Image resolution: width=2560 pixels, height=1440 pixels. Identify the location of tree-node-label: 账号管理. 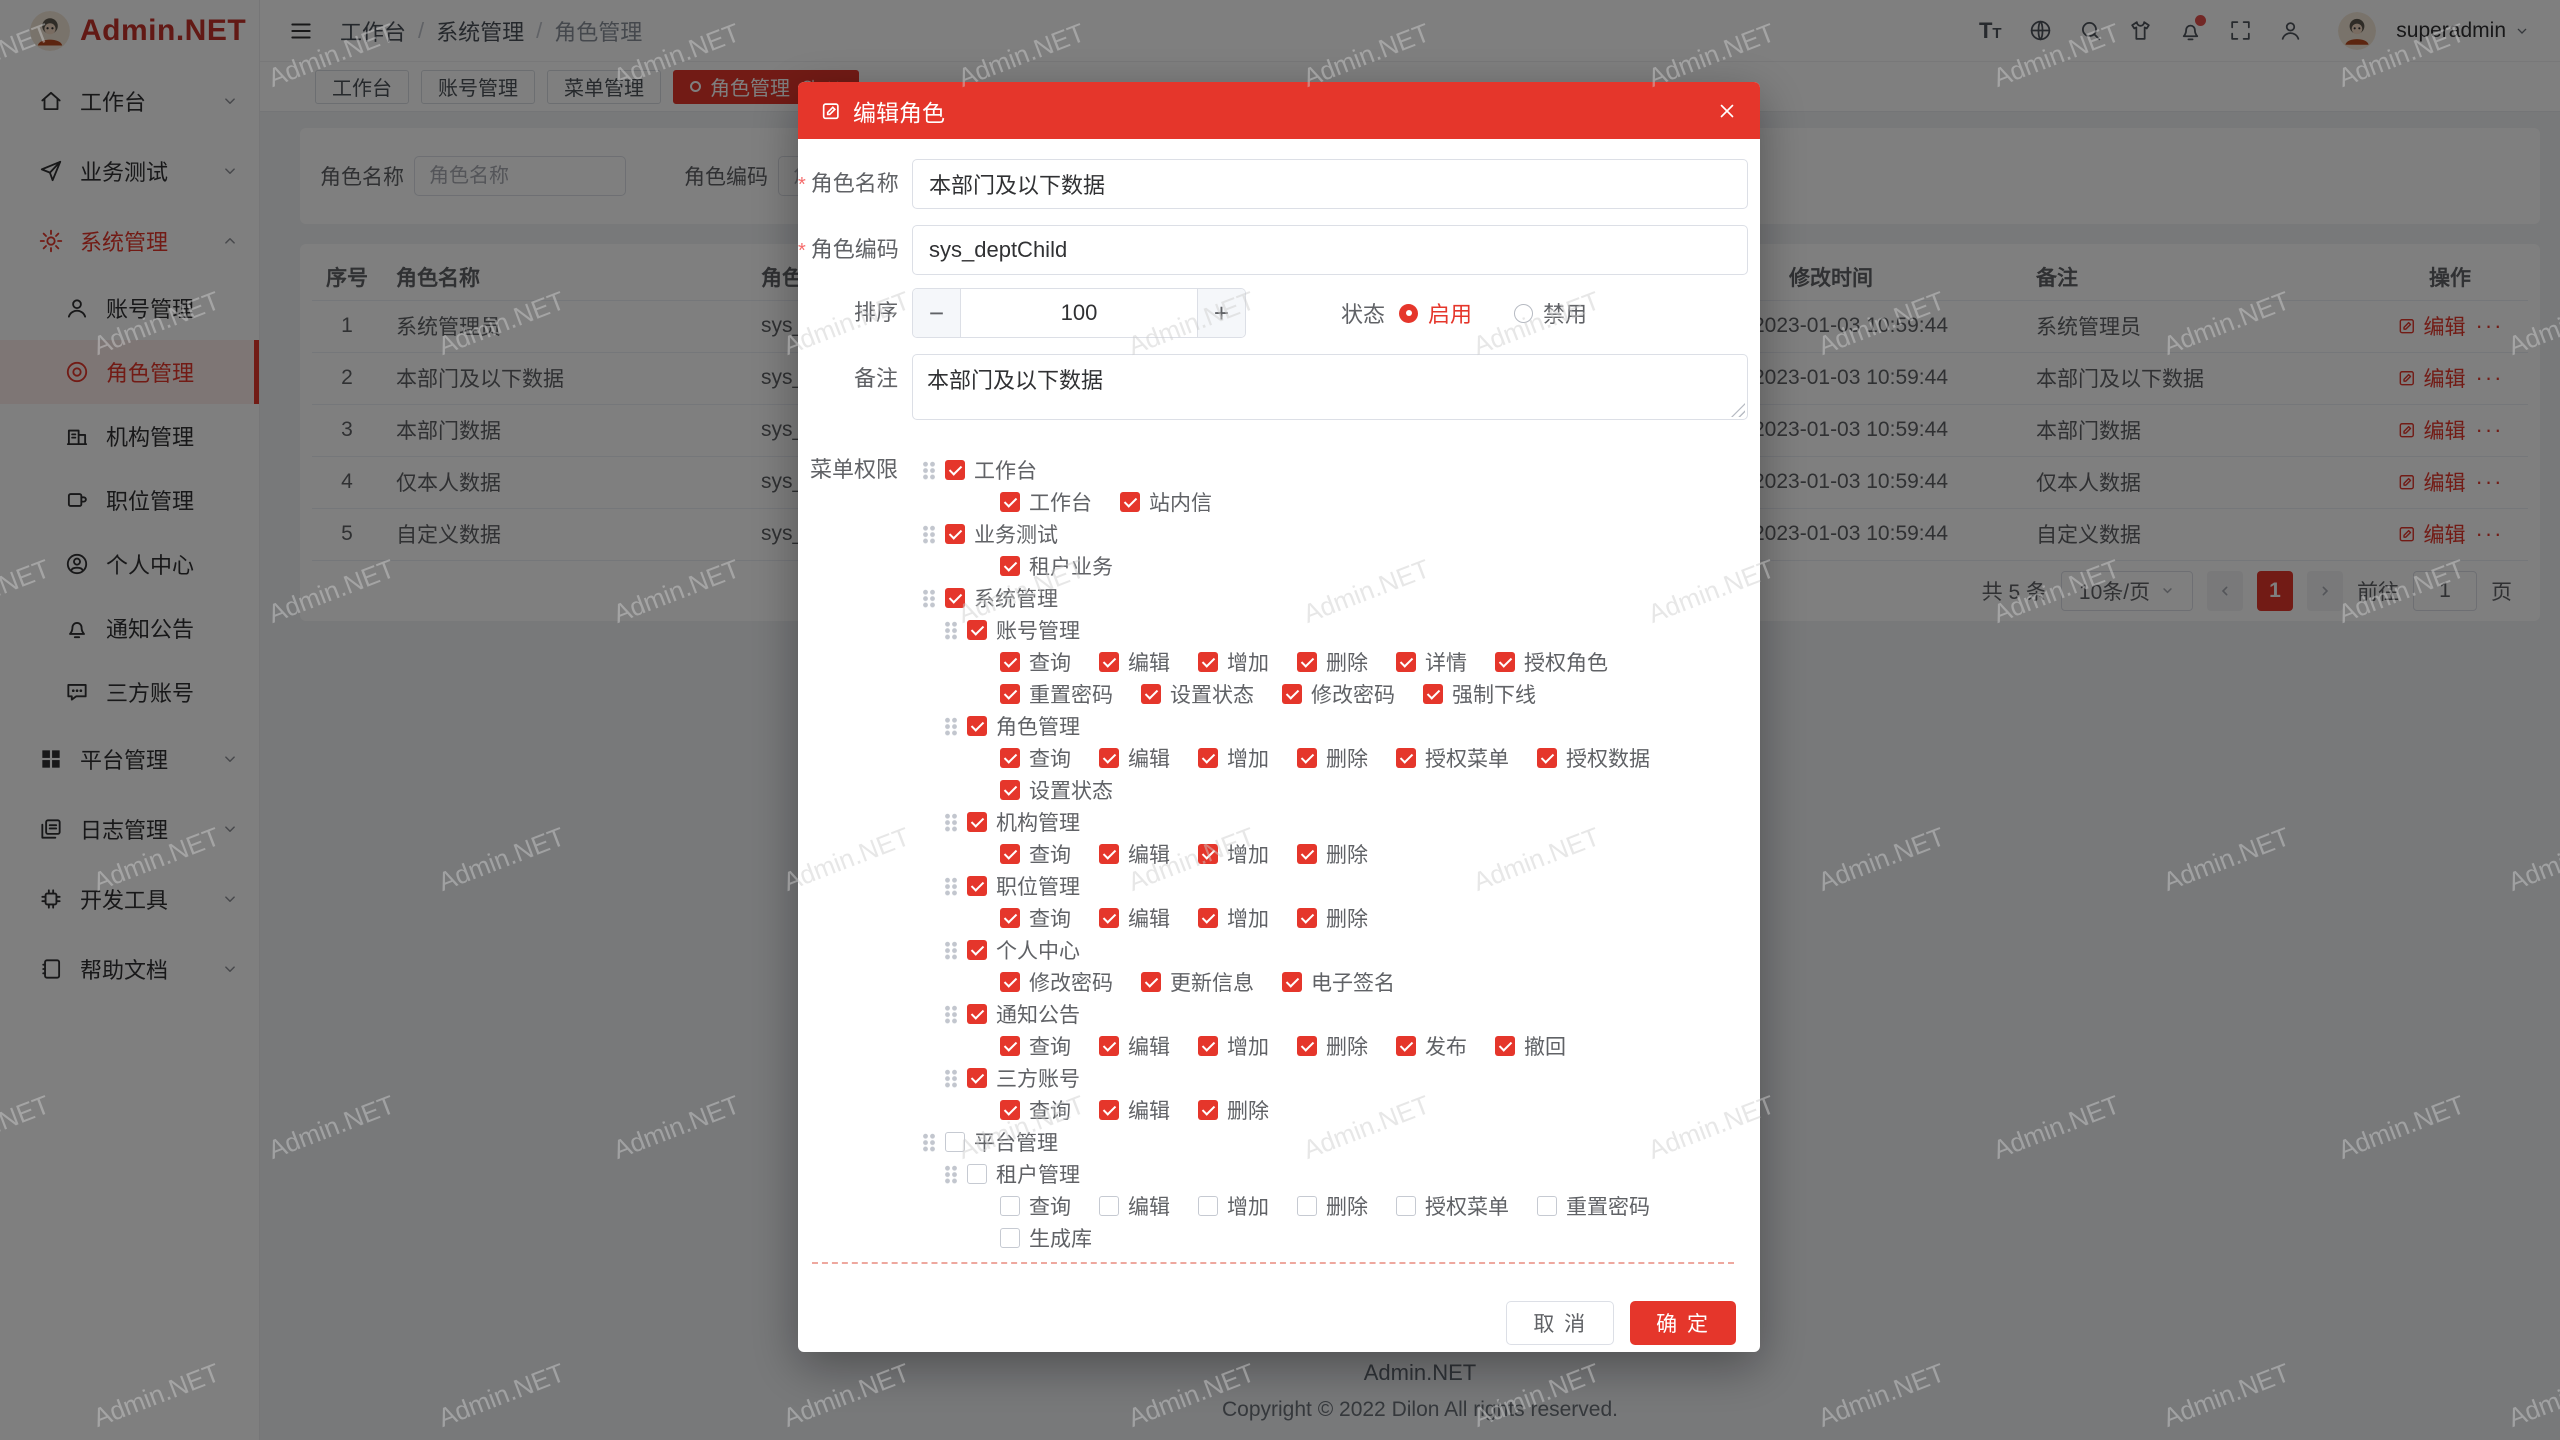
(1038, 631).